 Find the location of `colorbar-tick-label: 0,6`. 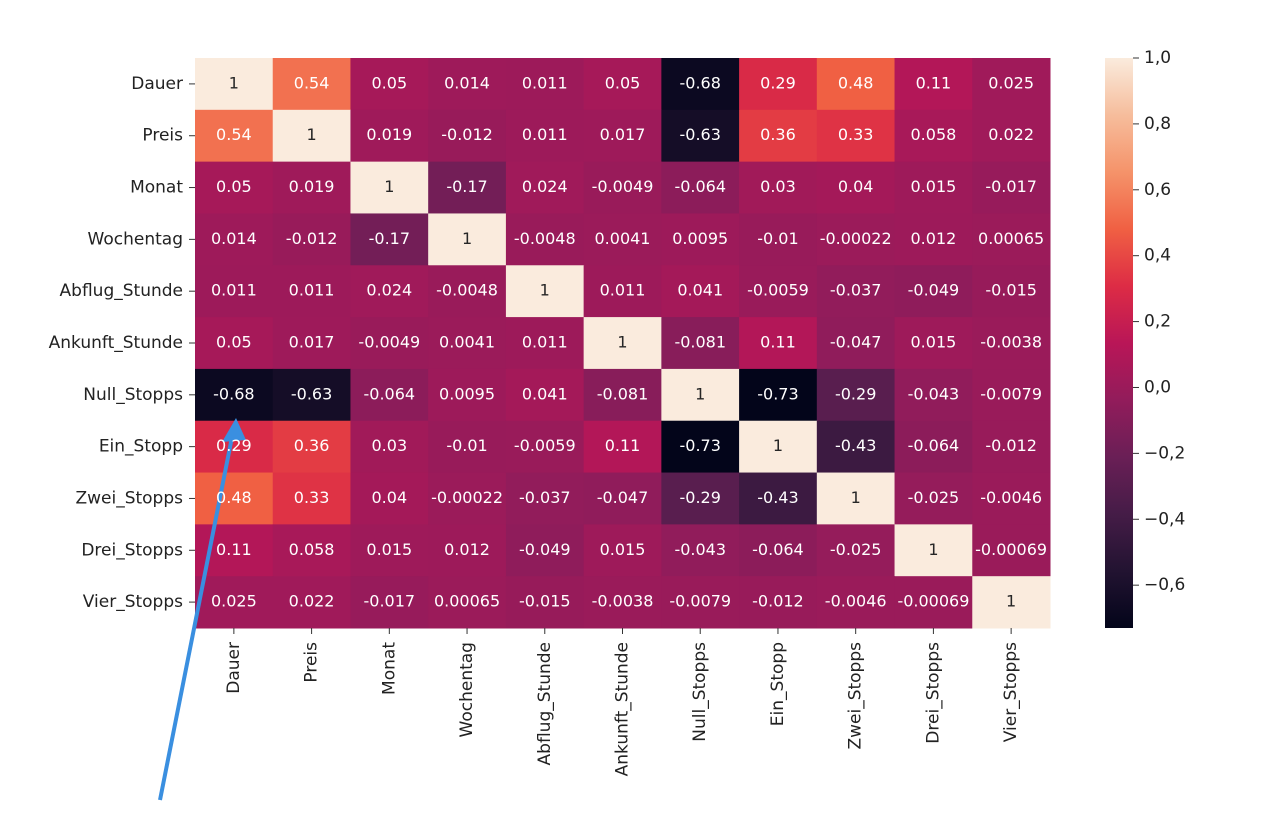

colorbar-tick-label: 0,6 is located at coordinates (1157, 190).